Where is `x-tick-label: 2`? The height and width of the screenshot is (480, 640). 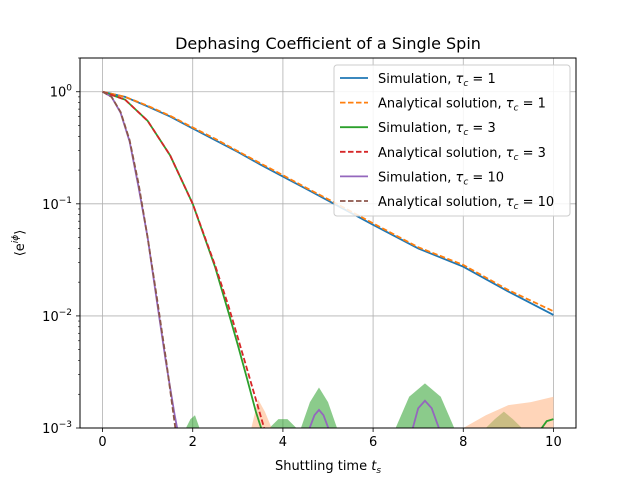
x-tick-label: 2 is located at coordinates (193, 442).